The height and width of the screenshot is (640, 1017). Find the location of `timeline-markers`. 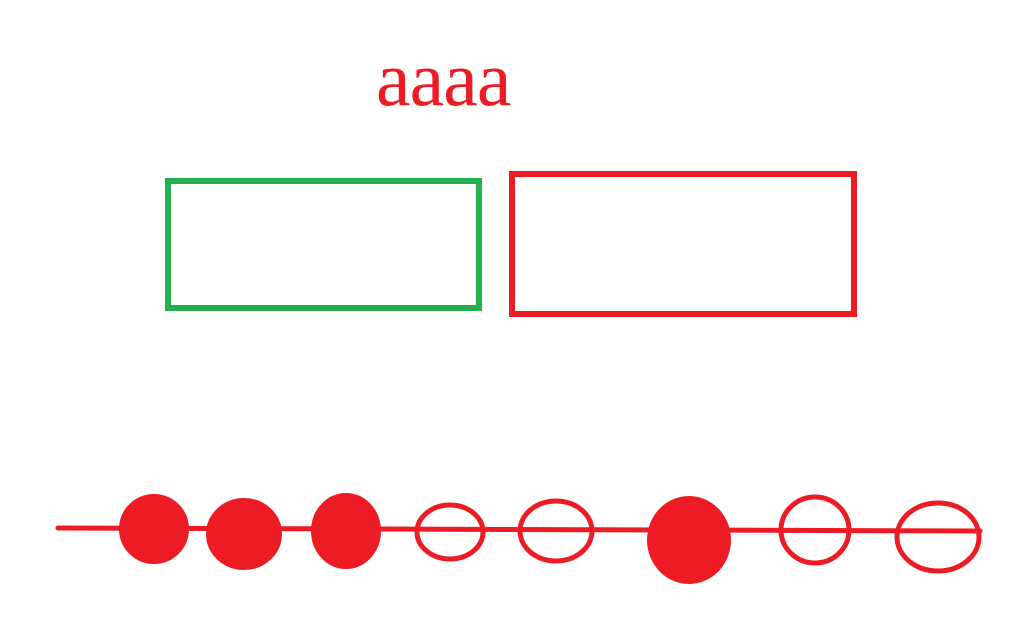

timeline-markers is located at coordinates (550, 538).